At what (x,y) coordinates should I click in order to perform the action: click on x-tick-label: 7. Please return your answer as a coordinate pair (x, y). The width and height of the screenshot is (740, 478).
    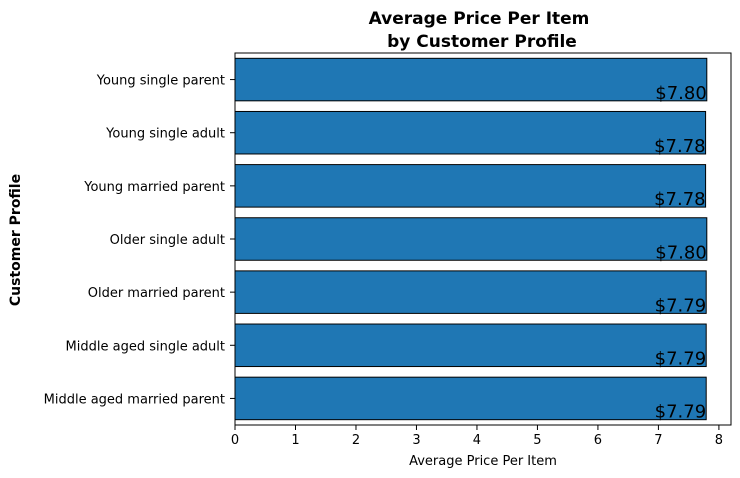
    Looking at the image, I should click on (658, 440).